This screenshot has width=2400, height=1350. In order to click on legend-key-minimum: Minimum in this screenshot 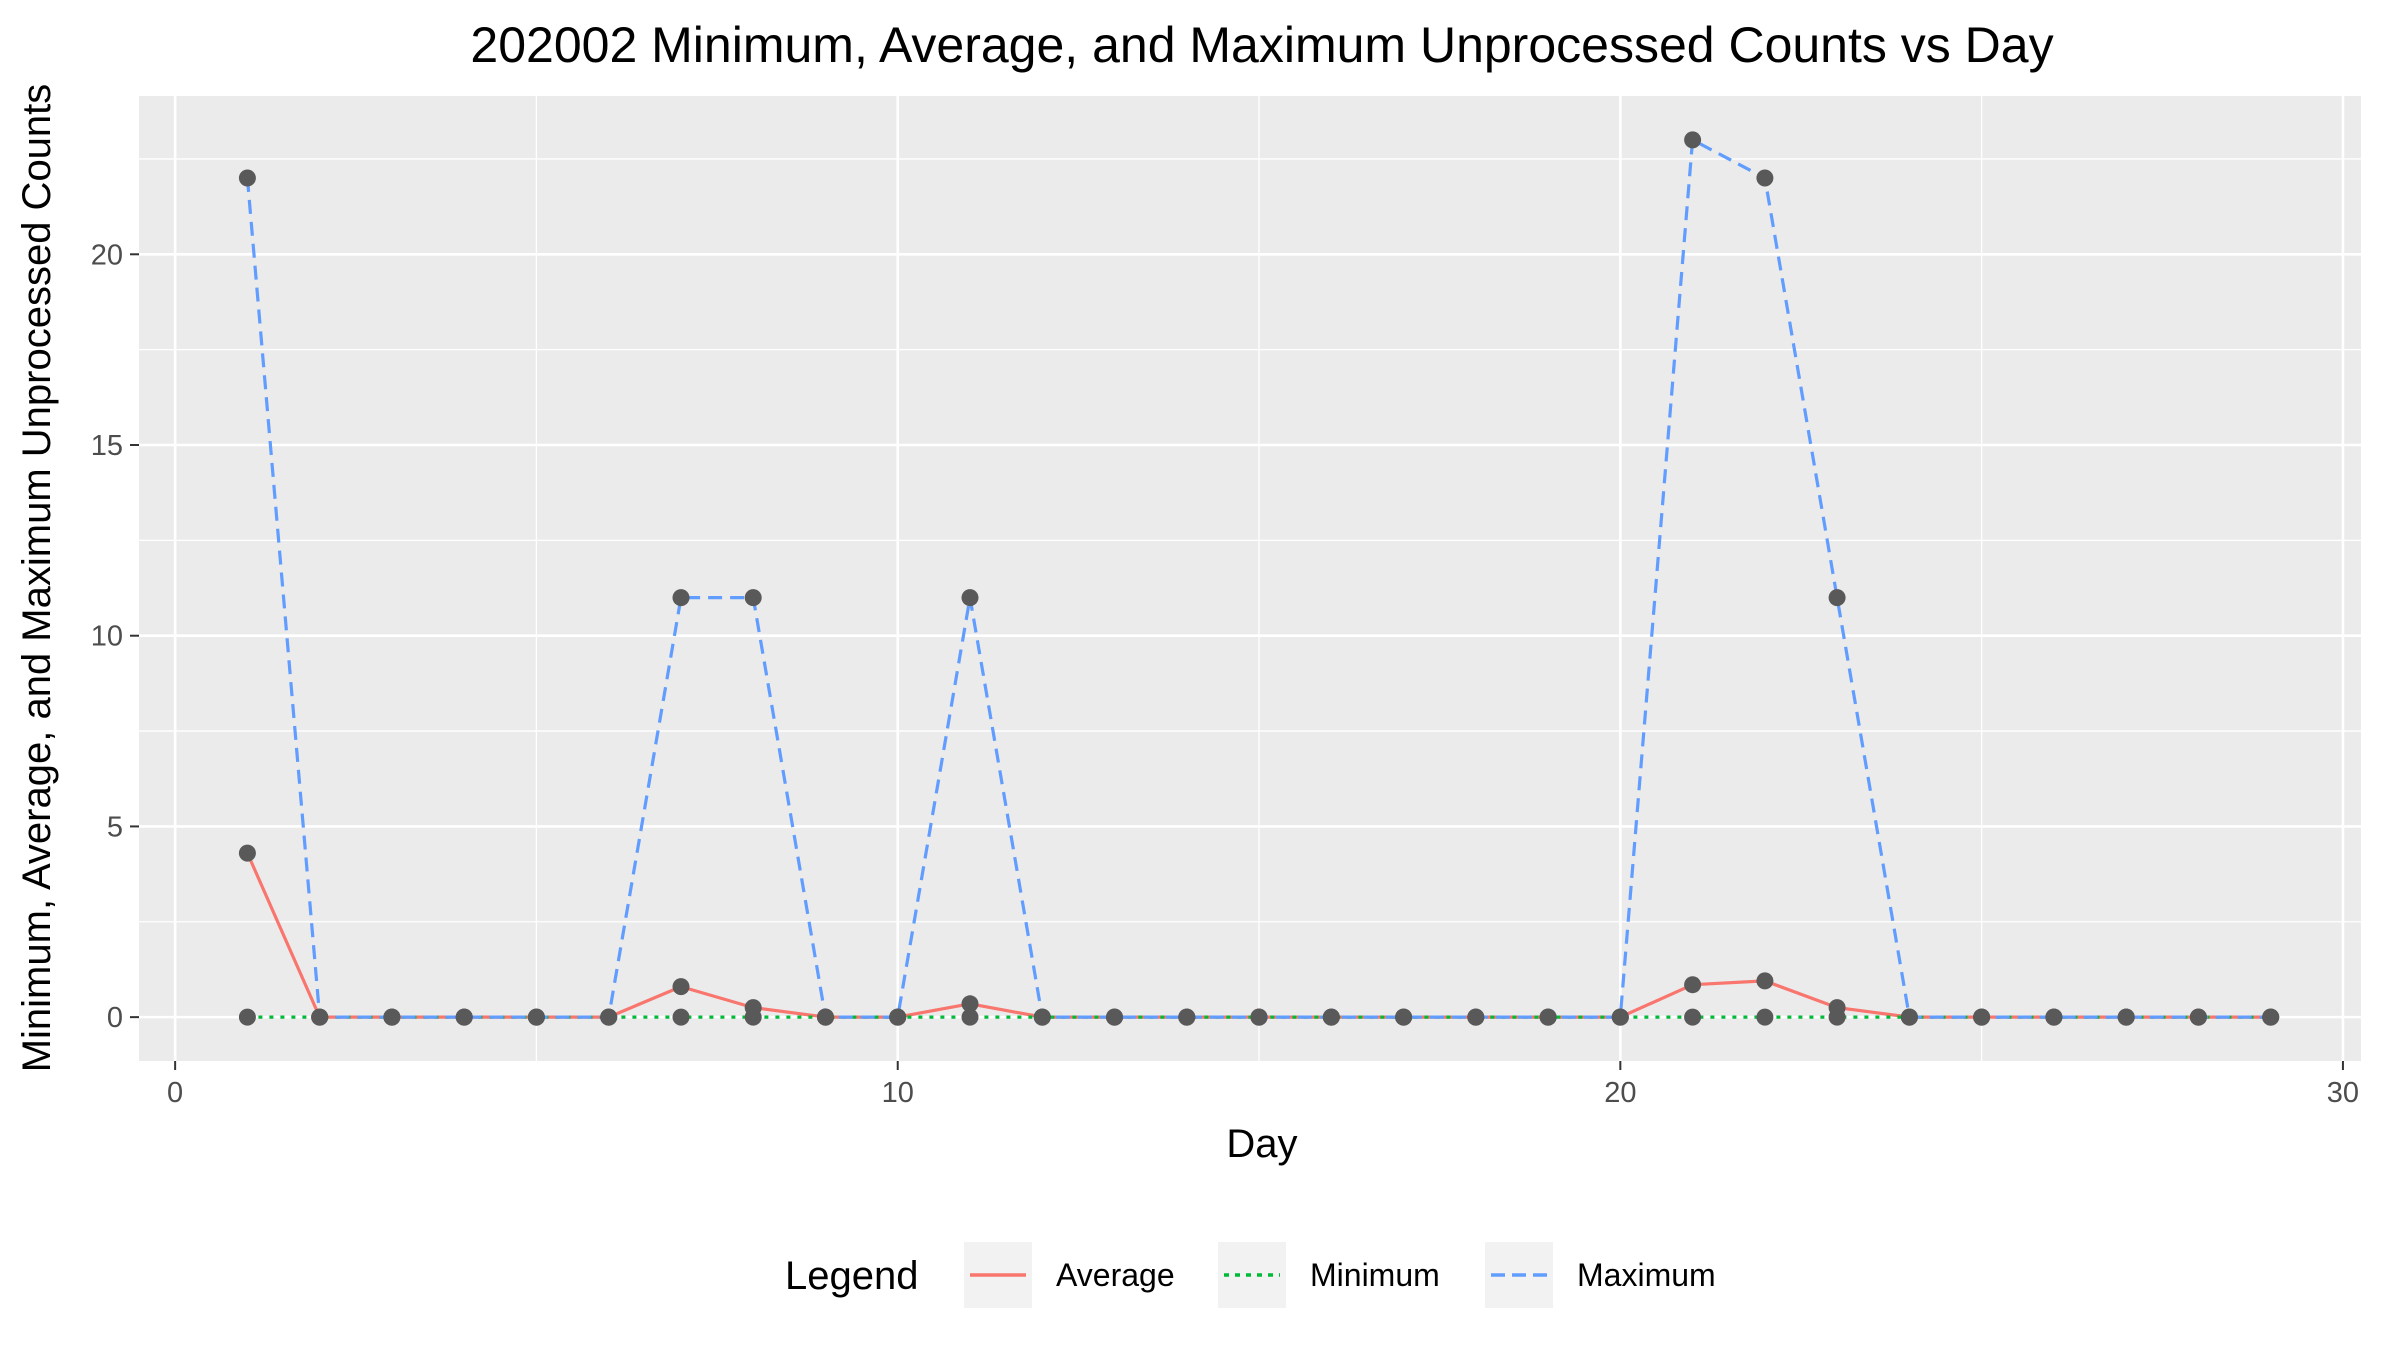, I will do `click(1329, 1275)`.